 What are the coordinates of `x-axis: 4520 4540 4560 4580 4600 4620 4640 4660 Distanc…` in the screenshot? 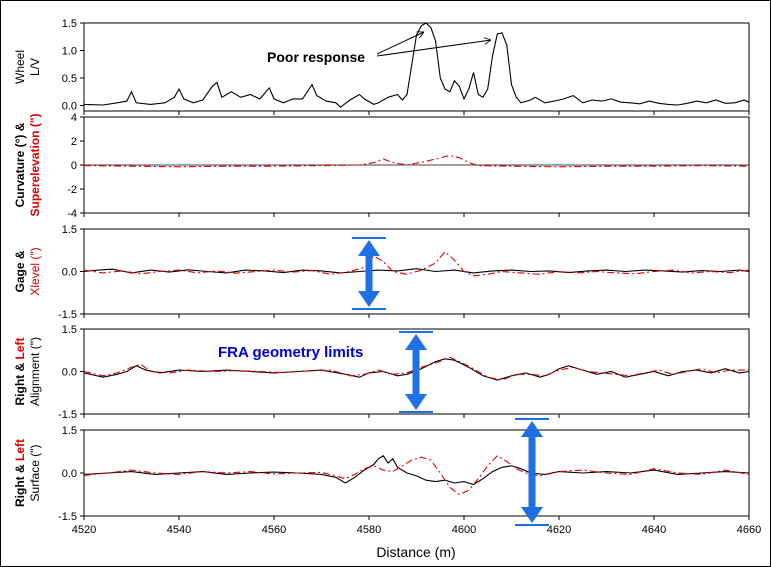 It's located at (416, 542).